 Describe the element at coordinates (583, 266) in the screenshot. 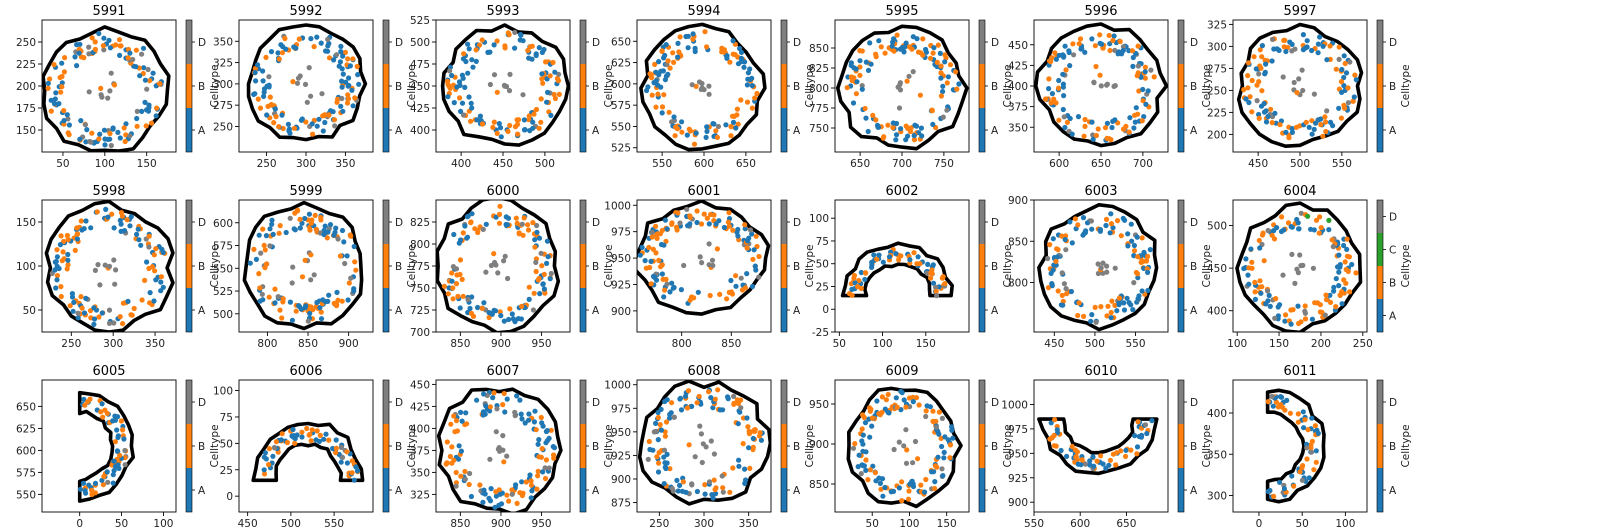

I see `colorbar-frame` at that location.